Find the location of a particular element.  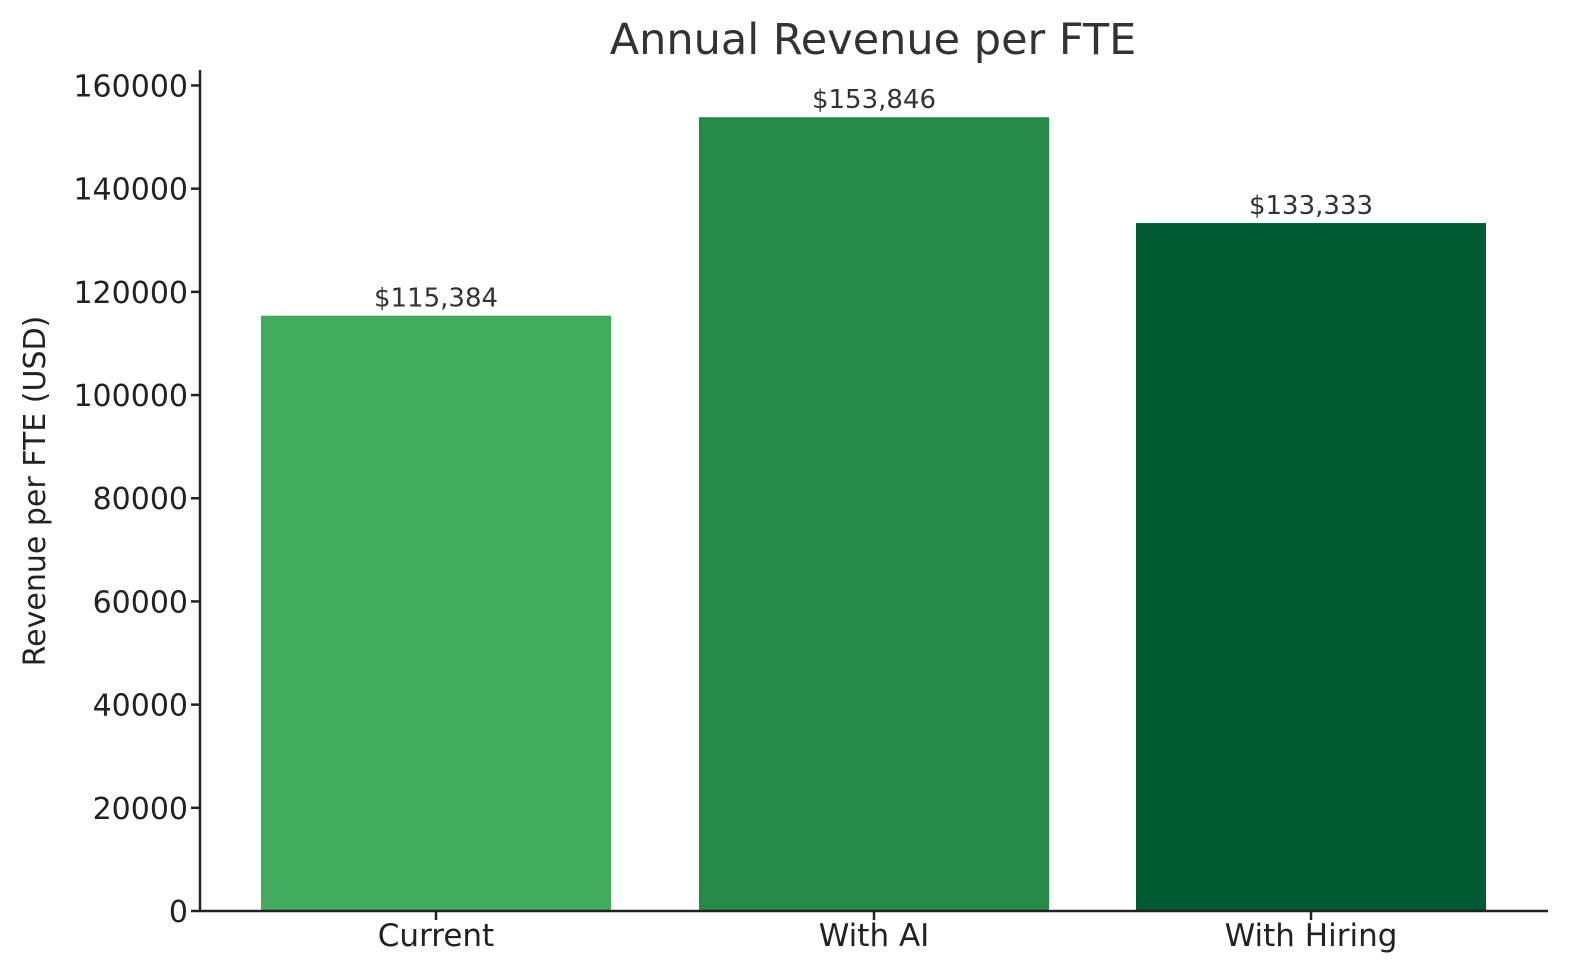

y-tick-label: 100000 is located at coordinates (130, 396).